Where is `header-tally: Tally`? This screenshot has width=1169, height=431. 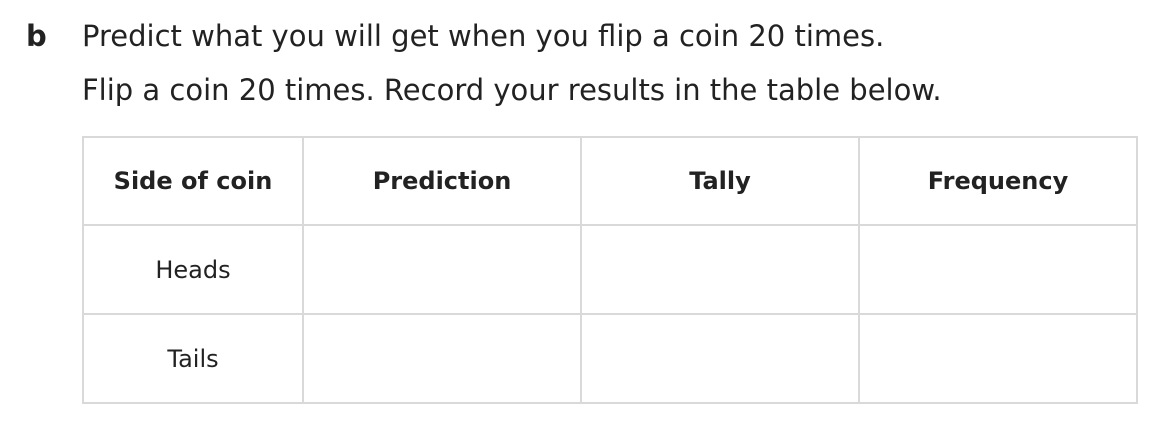
header-tally: Tally is located at coordinates (720, 181).